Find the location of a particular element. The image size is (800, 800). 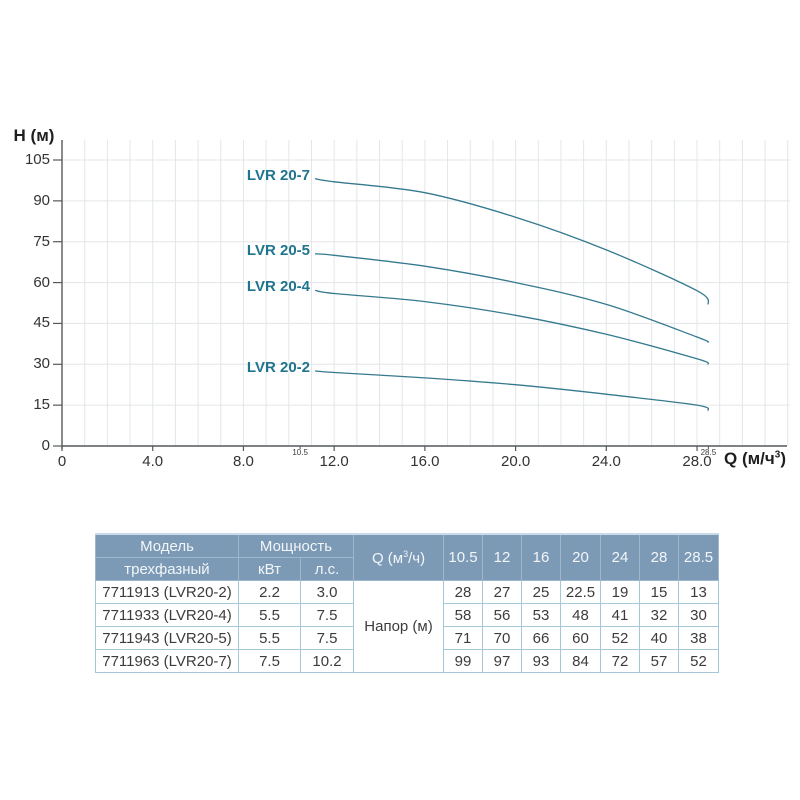

col-header-kw: кВт is located at coordinates (269, 569).